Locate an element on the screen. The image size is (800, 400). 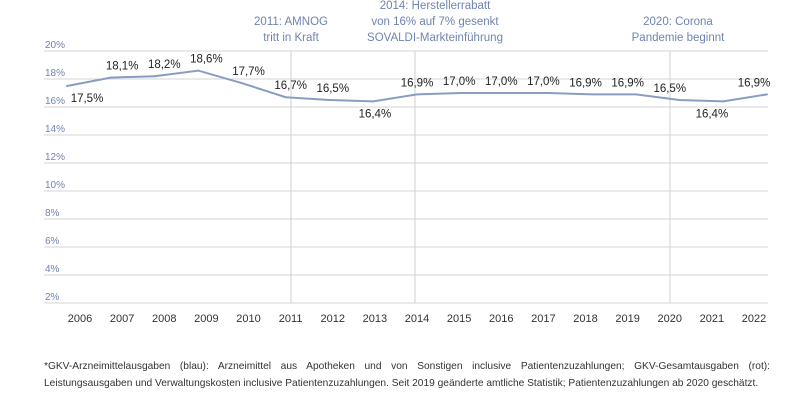
data-label: 17,5% is located at coordinates (87, 99).